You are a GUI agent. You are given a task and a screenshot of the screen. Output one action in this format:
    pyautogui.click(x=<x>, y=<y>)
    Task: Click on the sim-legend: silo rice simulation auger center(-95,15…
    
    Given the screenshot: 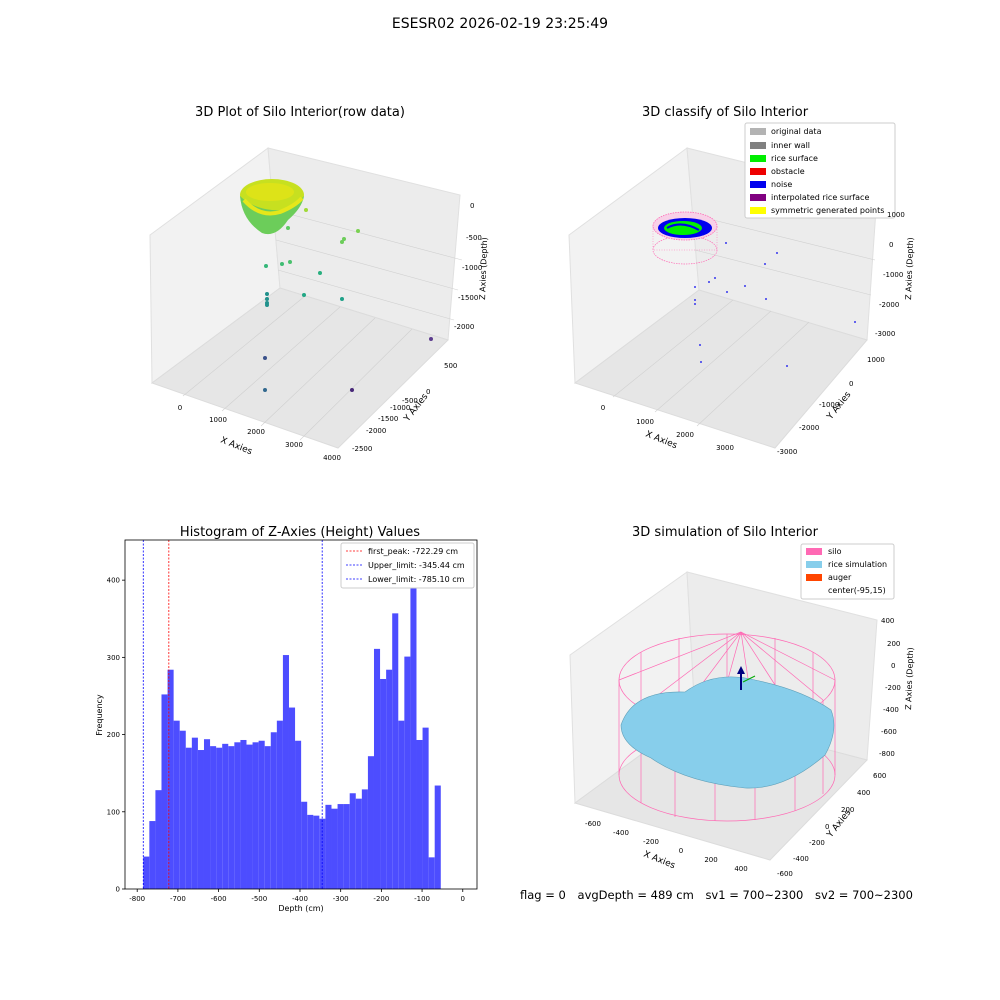 What is the action you would take?
    pyautogui.click(x=847, y=571)
    